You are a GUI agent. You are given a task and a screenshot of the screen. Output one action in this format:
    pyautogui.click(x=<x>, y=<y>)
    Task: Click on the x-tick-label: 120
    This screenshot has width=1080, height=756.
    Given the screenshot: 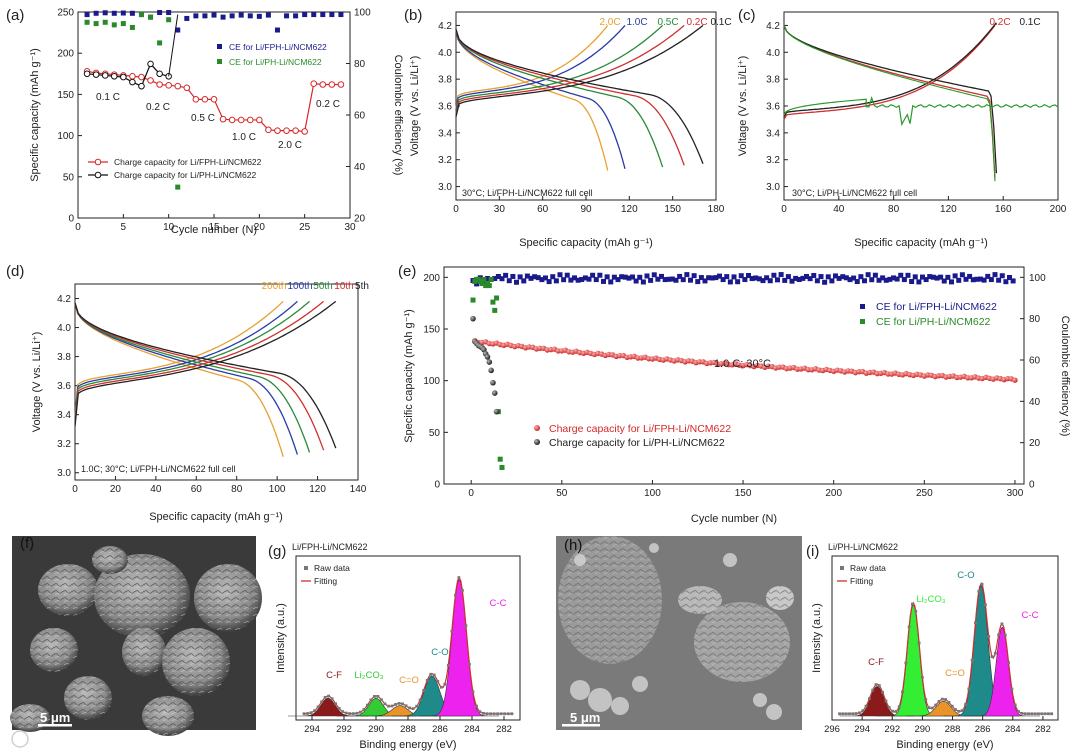 What is the action you would take?
    pyautogui.click(x=629, y=209)
    